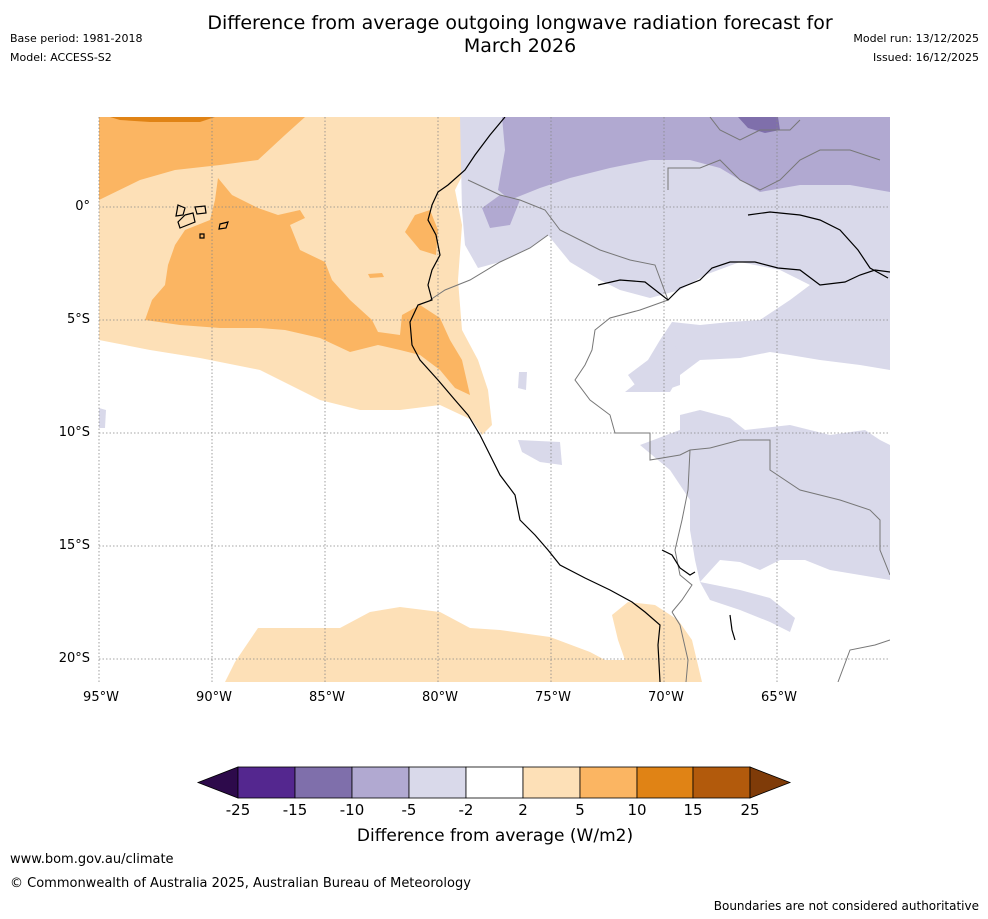  What do you see at coordinates (818, 245) in the screenshot?
I see `coastline-negro-river` at bounding box center [818, 245].